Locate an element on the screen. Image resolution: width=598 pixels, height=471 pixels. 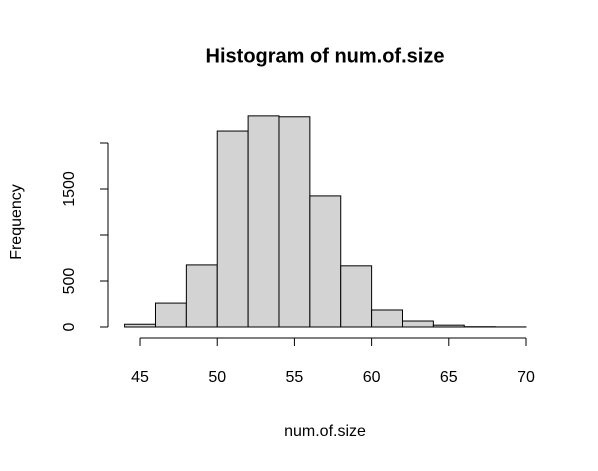
y-tick-label: 500 is located at coordinates (69, 281).